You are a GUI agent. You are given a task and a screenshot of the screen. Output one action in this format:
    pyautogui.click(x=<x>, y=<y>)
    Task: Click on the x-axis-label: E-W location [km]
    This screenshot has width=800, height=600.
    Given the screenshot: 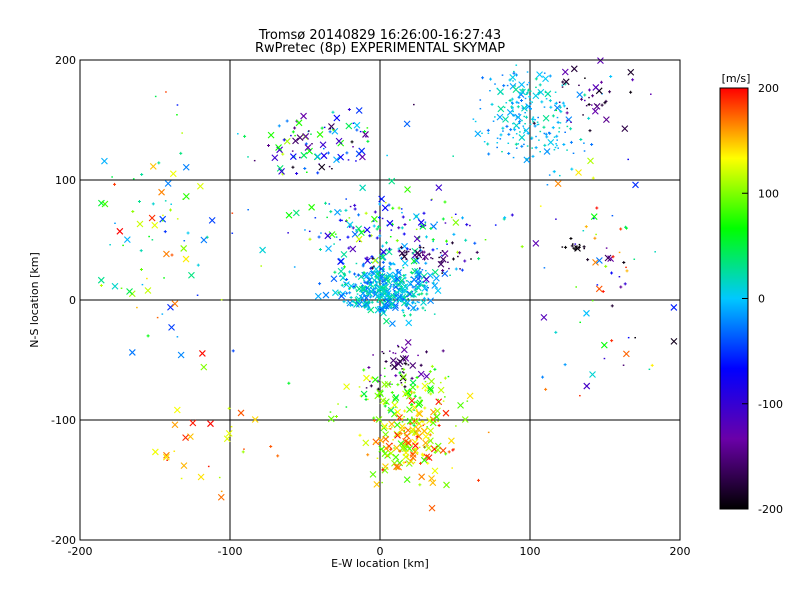 What is the action you would take?
    pyautogui.click(x=380, y=563)
    